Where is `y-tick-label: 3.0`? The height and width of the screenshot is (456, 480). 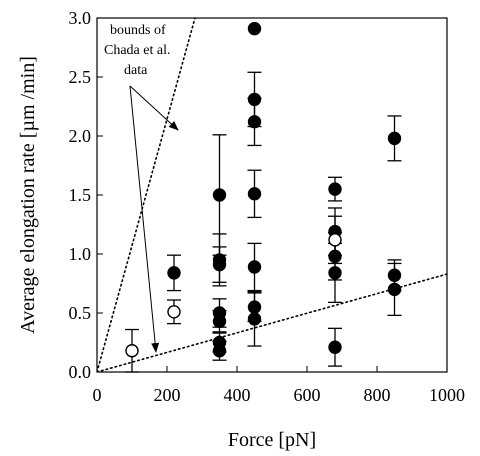
y-tick-label: 3.0 is located at coordinates (80, 18).